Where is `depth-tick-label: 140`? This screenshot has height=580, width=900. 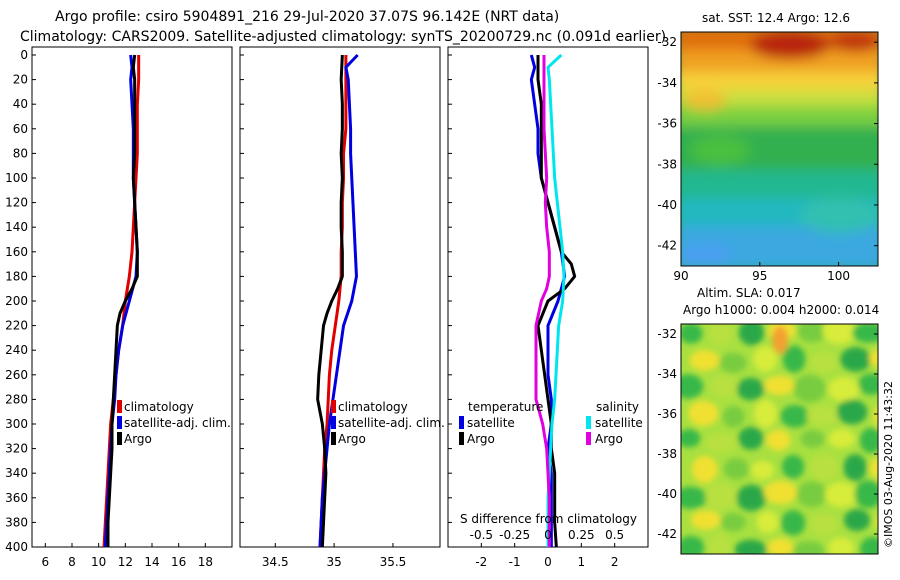
depth-tick-label: 140 is located at coordinates (16, 227).